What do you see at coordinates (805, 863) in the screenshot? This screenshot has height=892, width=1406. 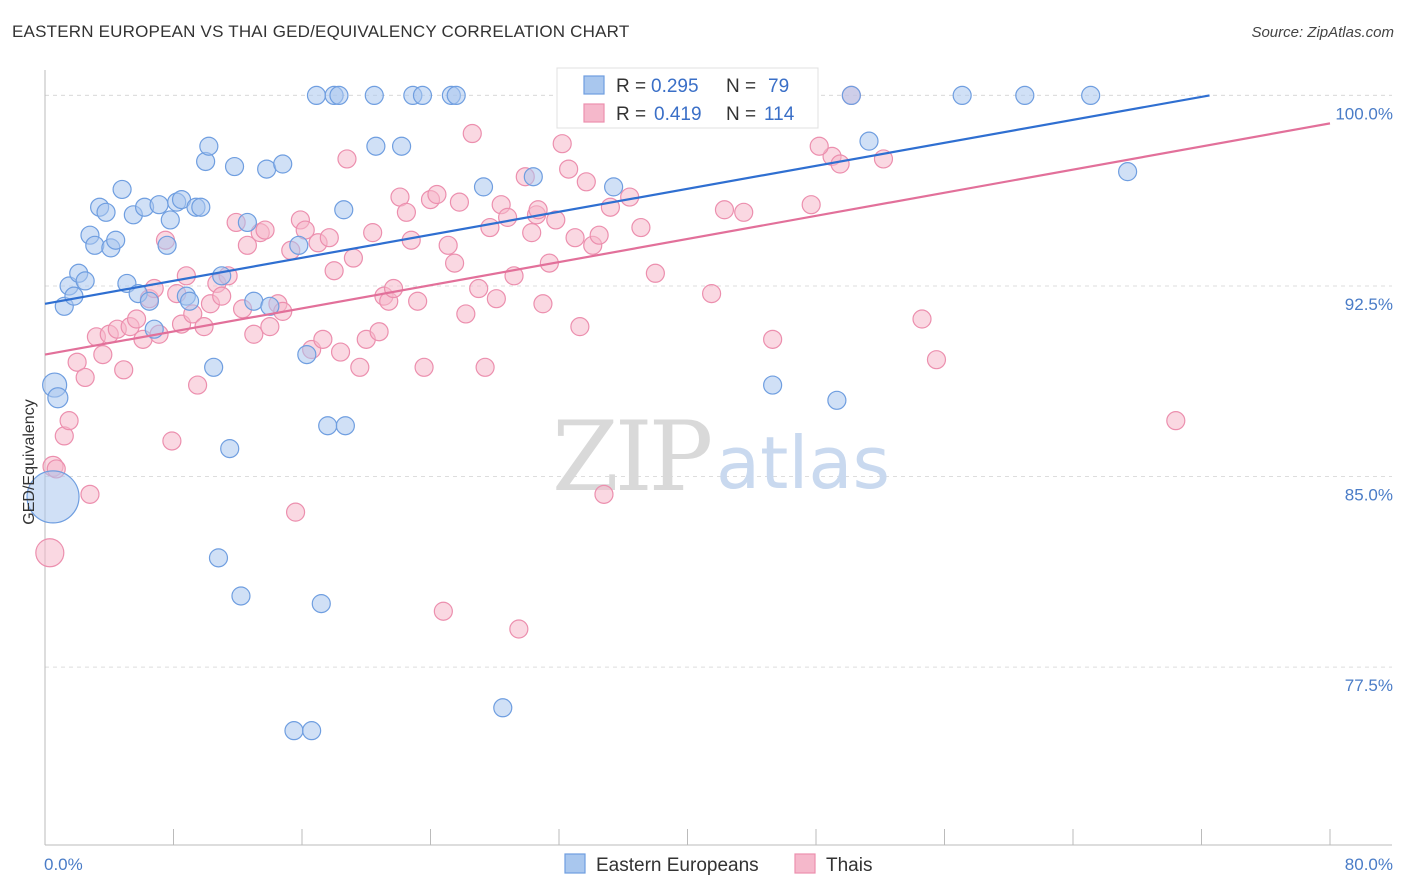 I see `bottom-swatch-thai` at bounding box center [805, 863].